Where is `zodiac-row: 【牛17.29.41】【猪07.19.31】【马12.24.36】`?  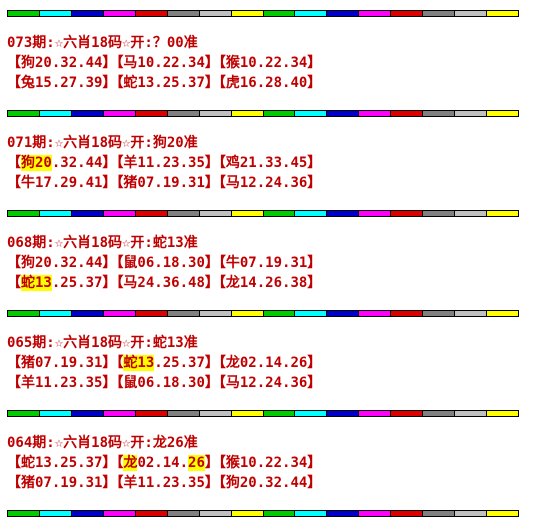 zodiac-row: 【牛17.29.41】【猪07.19.31】【马12.24.36】 is located at coordinates (267, 183).